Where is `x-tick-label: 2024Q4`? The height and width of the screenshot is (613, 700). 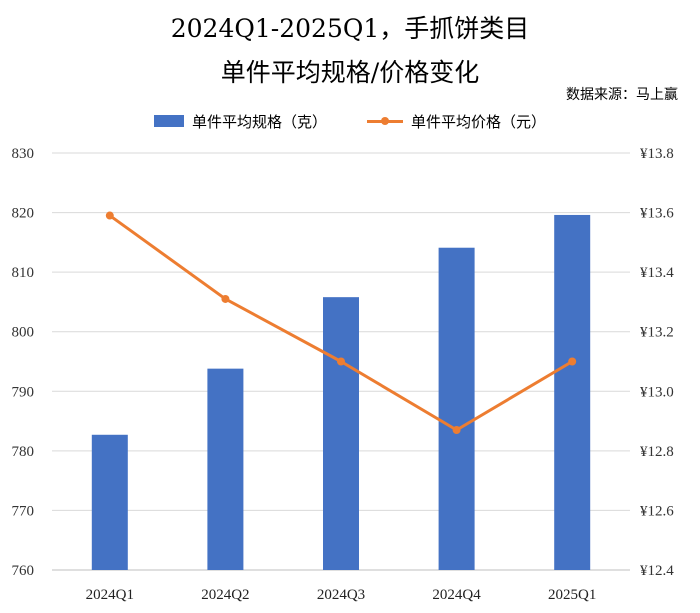 x-tick-label: 2024Q4 is located at coordinates (456, 595).